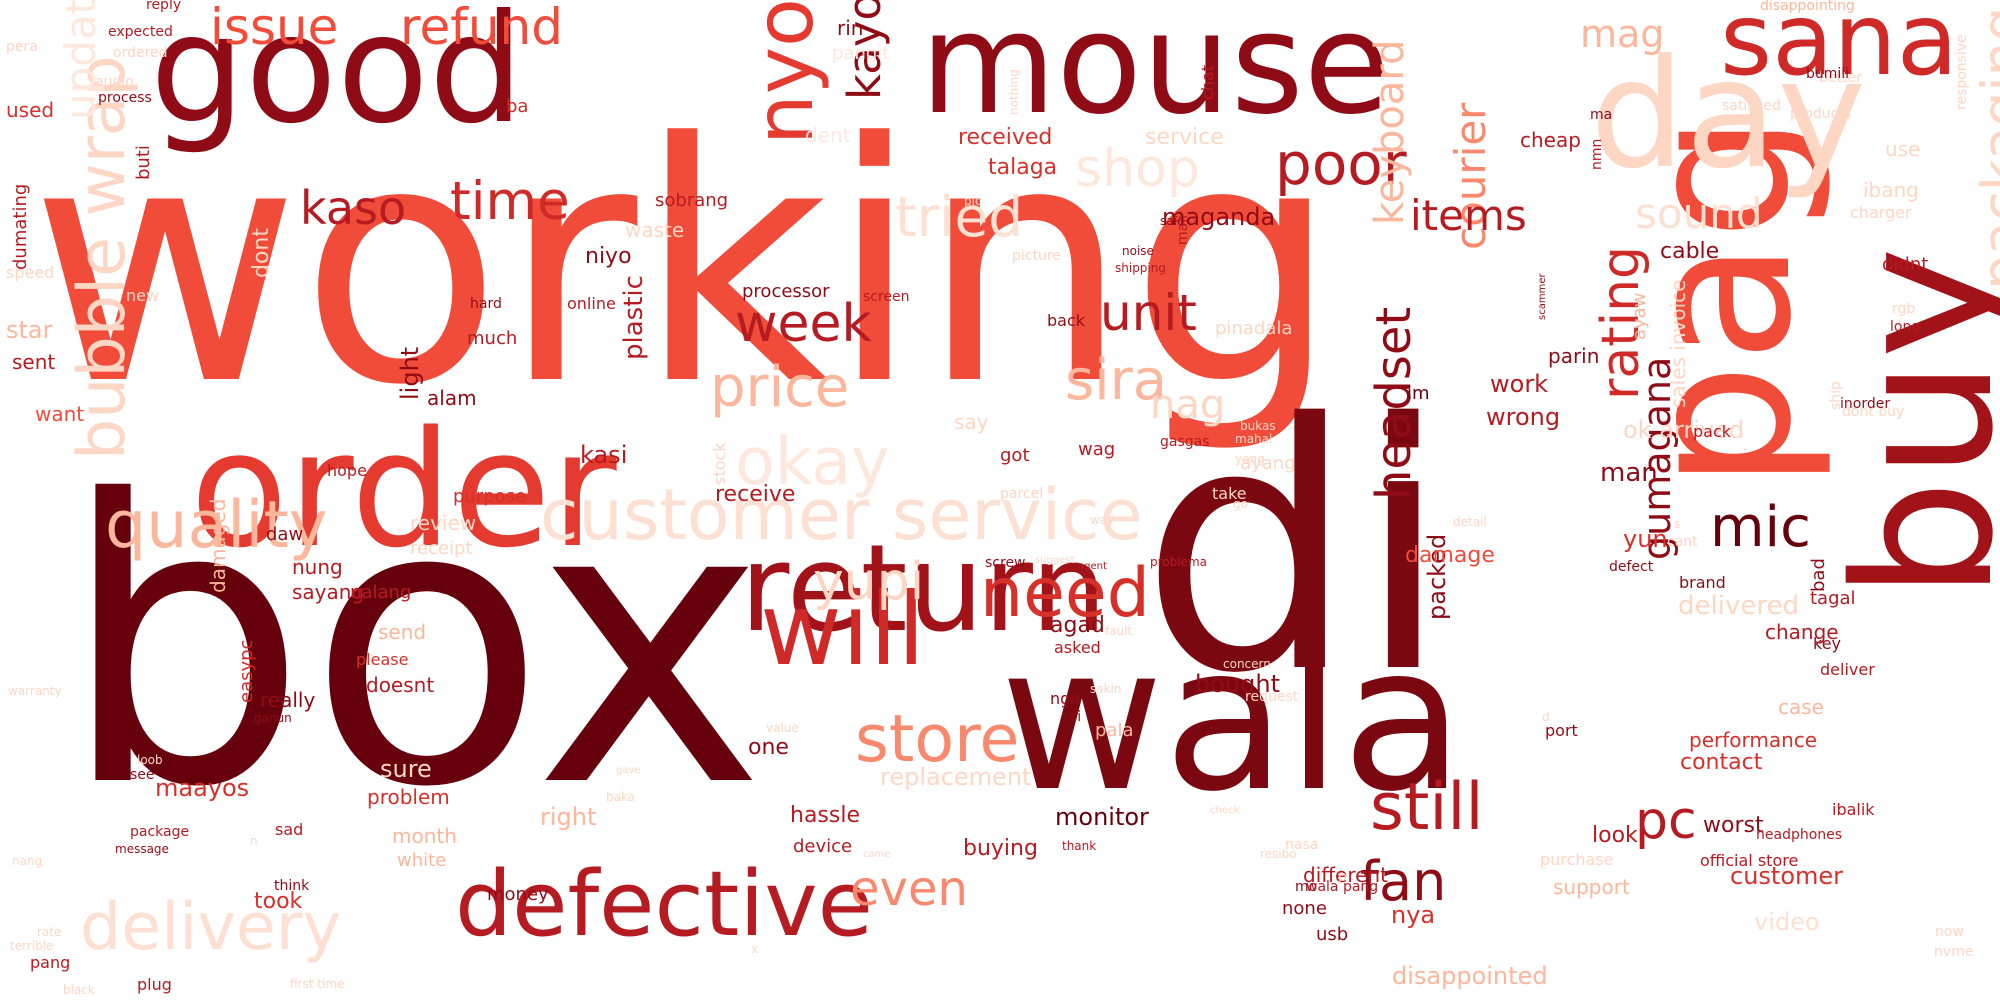  What do you see at coordinates (490, 496) in the screenshot?
I see `cloud-word-purpose: purpose` at bounding box center [490, 496].